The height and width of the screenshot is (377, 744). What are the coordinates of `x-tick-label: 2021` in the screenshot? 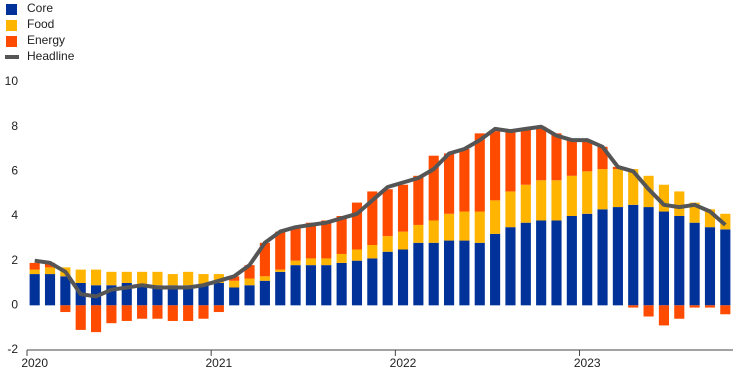 It's located at (218, 363).